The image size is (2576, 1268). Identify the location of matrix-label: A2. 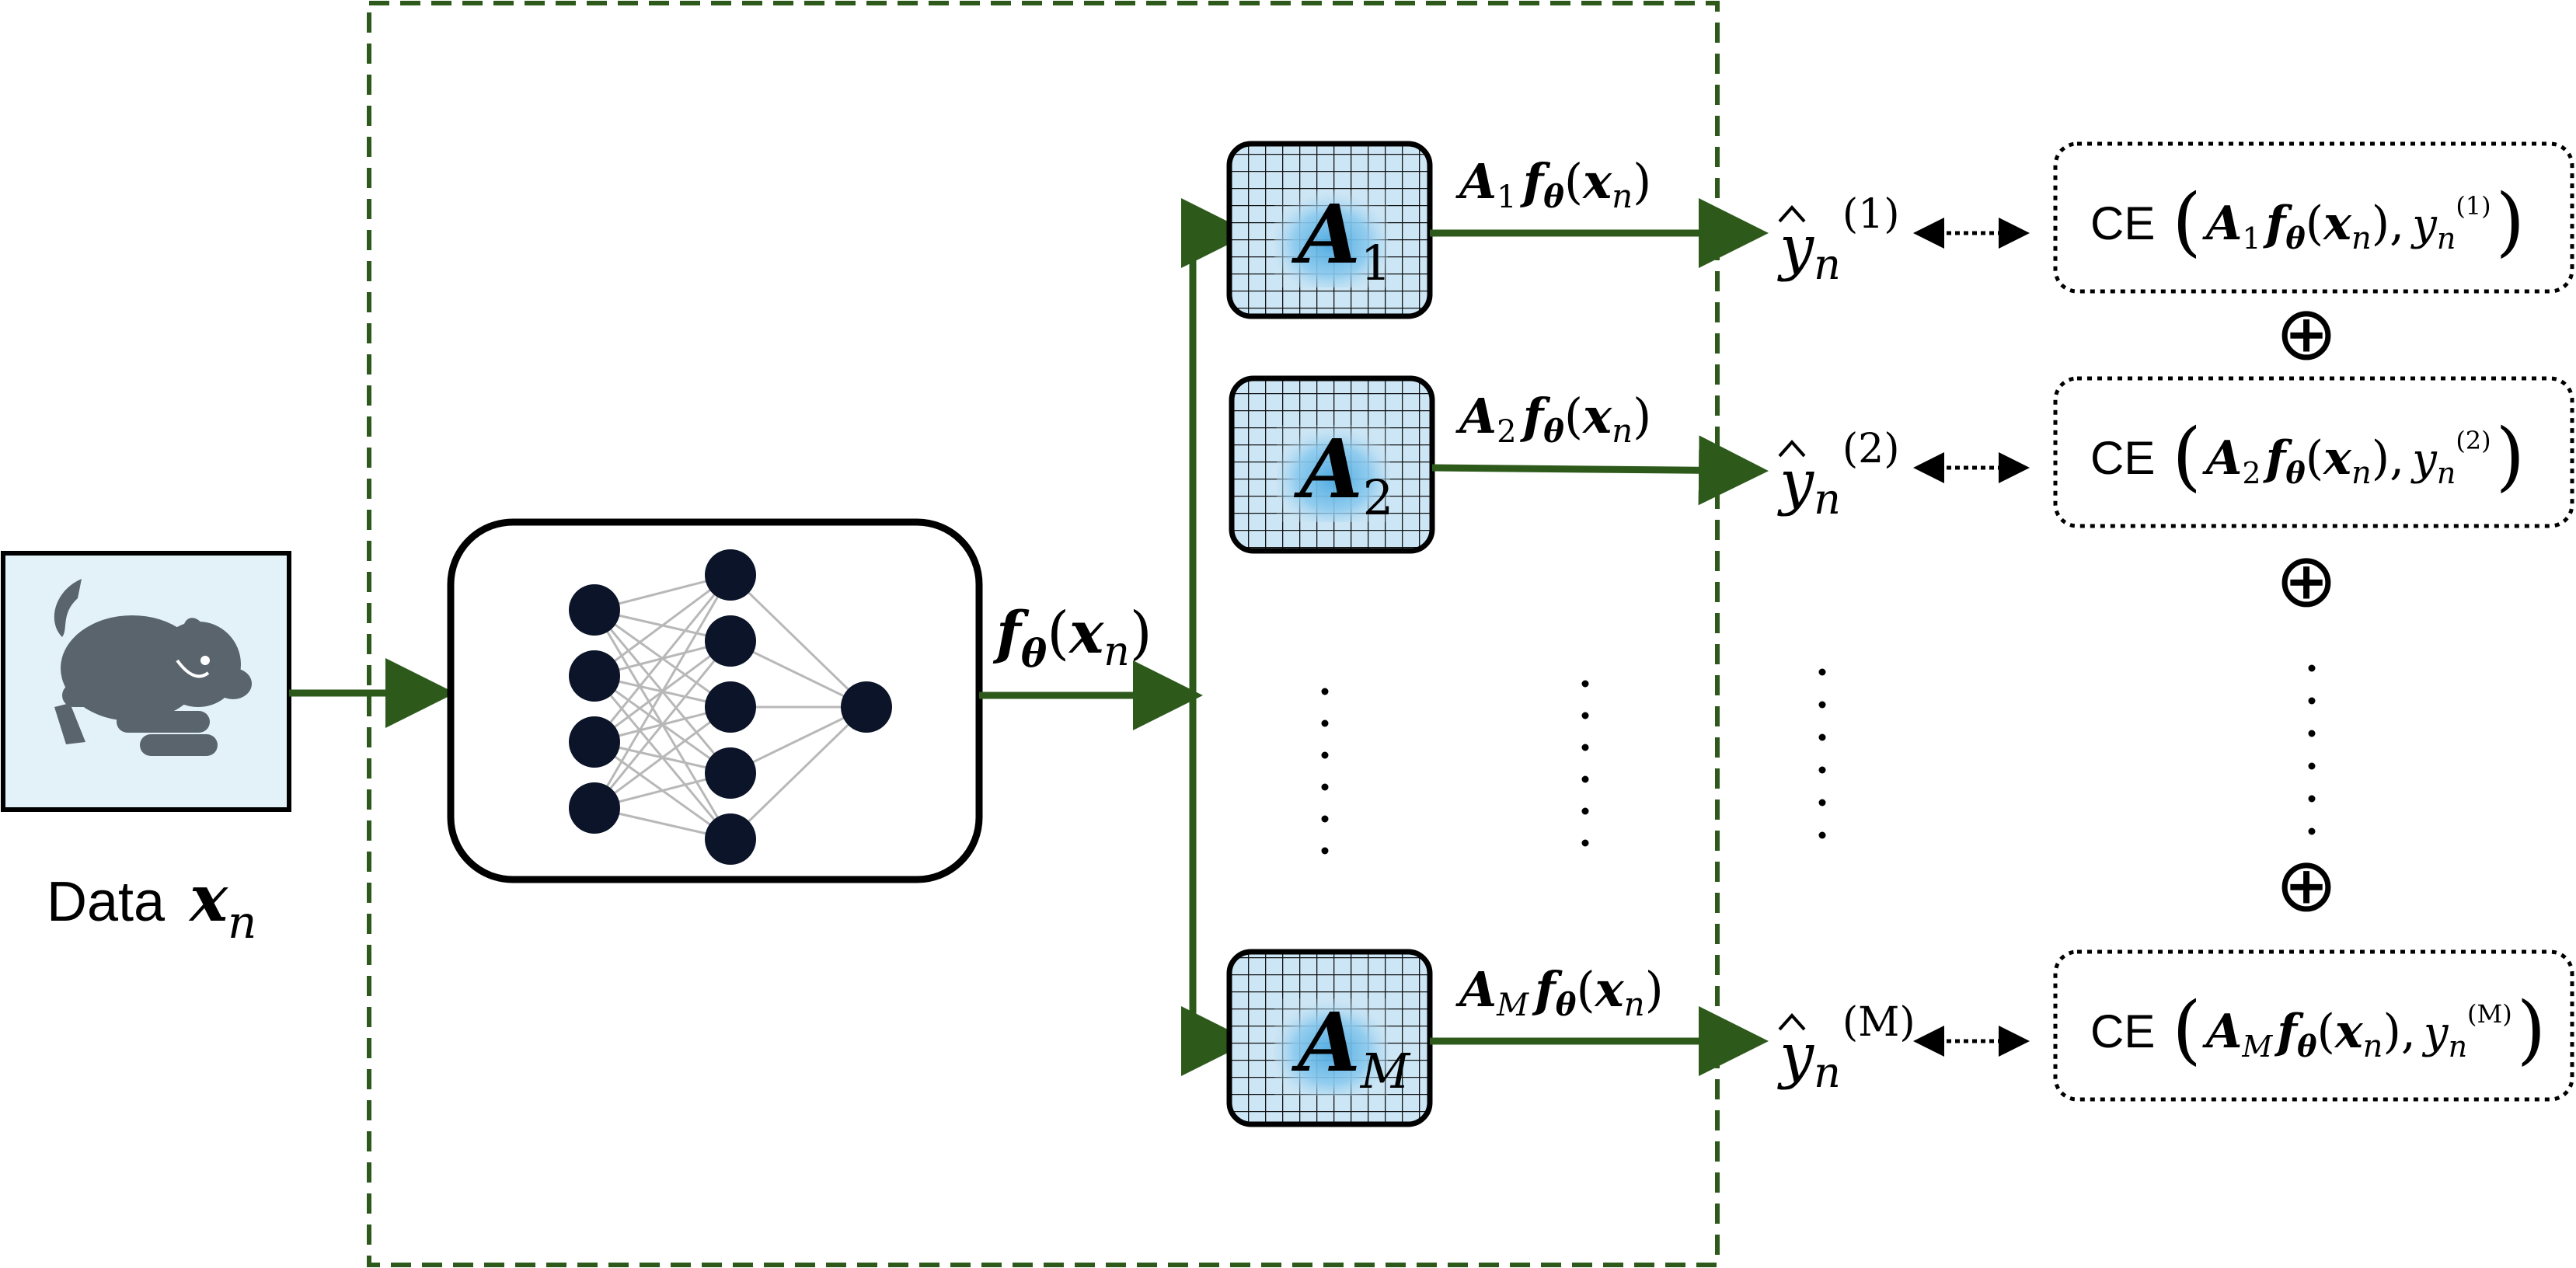
(1343, 473).